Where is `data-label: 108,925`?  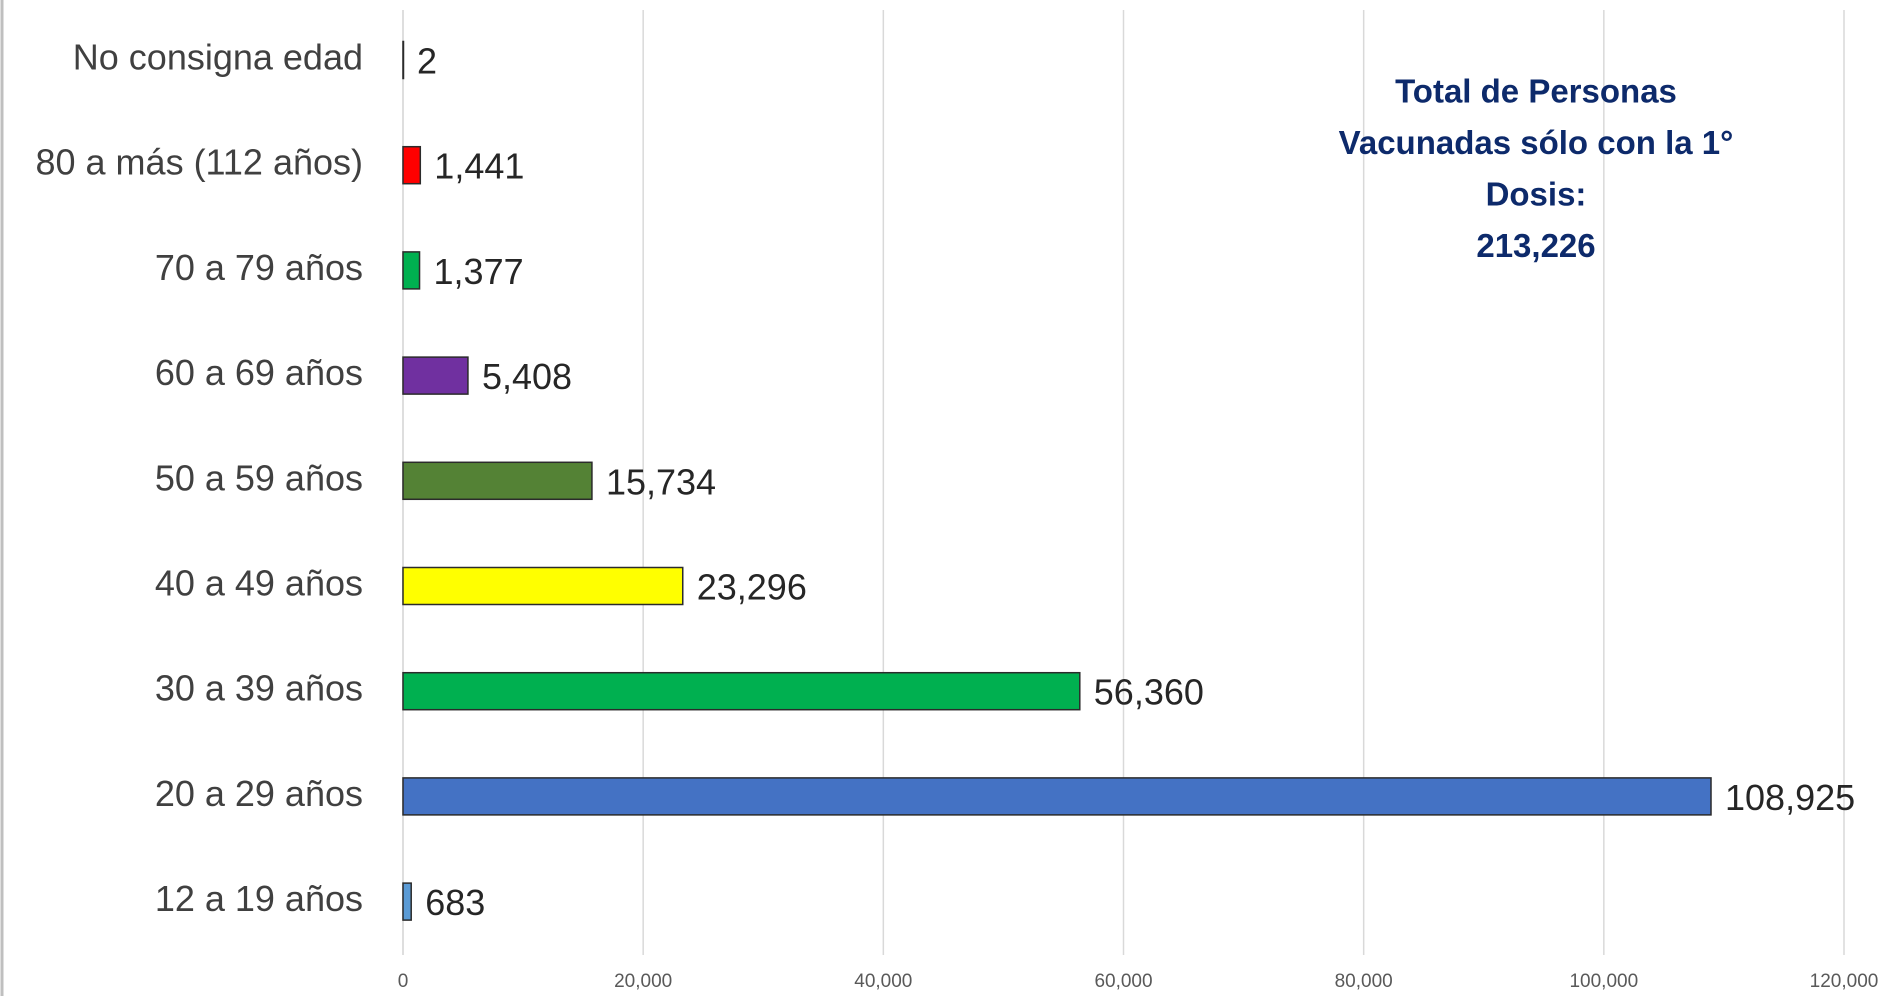 data-label: 108,925 is located at coordinates (1790, 797).